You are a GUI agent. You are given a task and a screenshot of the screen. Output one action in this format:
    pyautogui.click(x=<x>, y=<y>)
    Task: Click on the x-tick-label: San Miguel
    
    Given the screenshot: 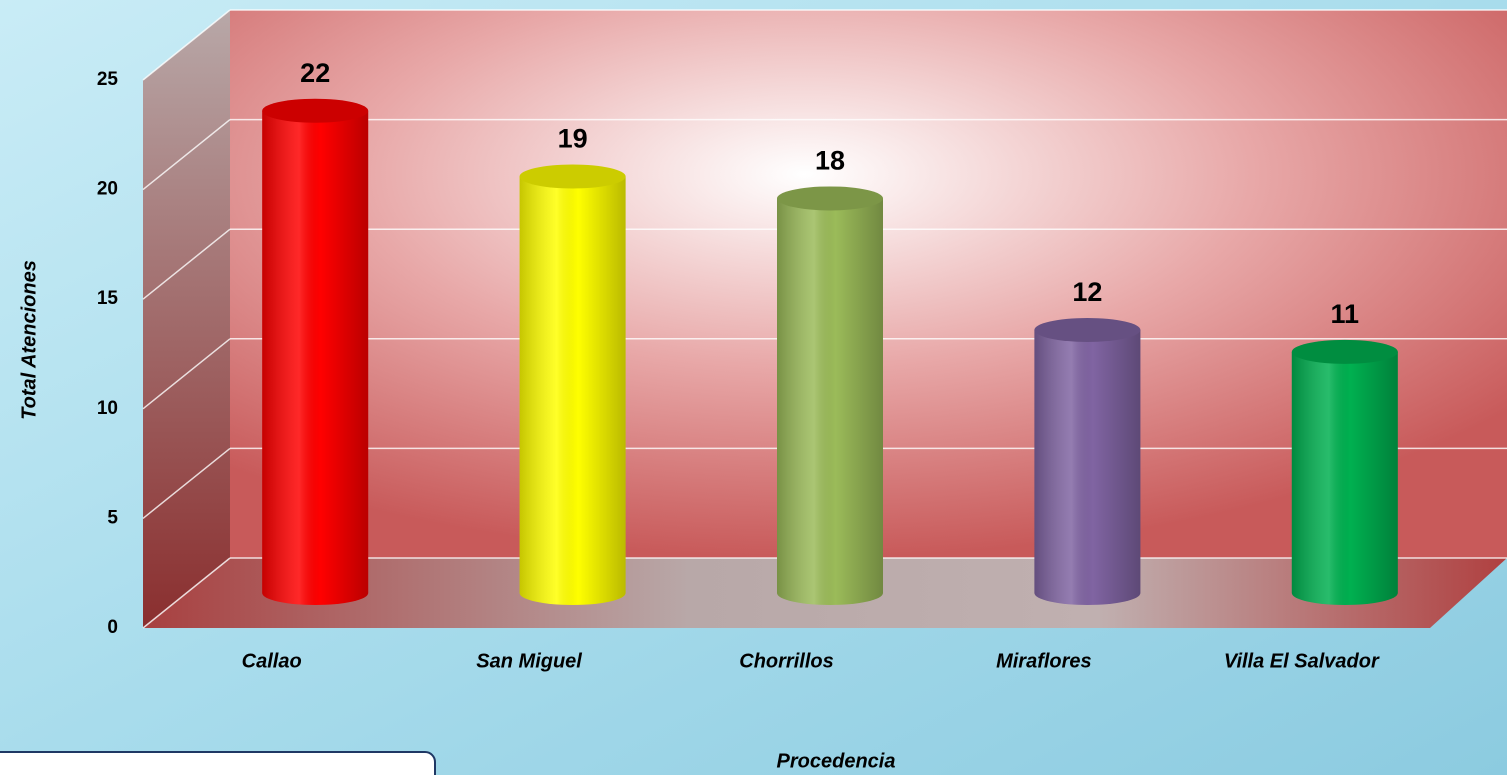 What is the action you would take?
    pyautogui.click(x=529, y=661)
    